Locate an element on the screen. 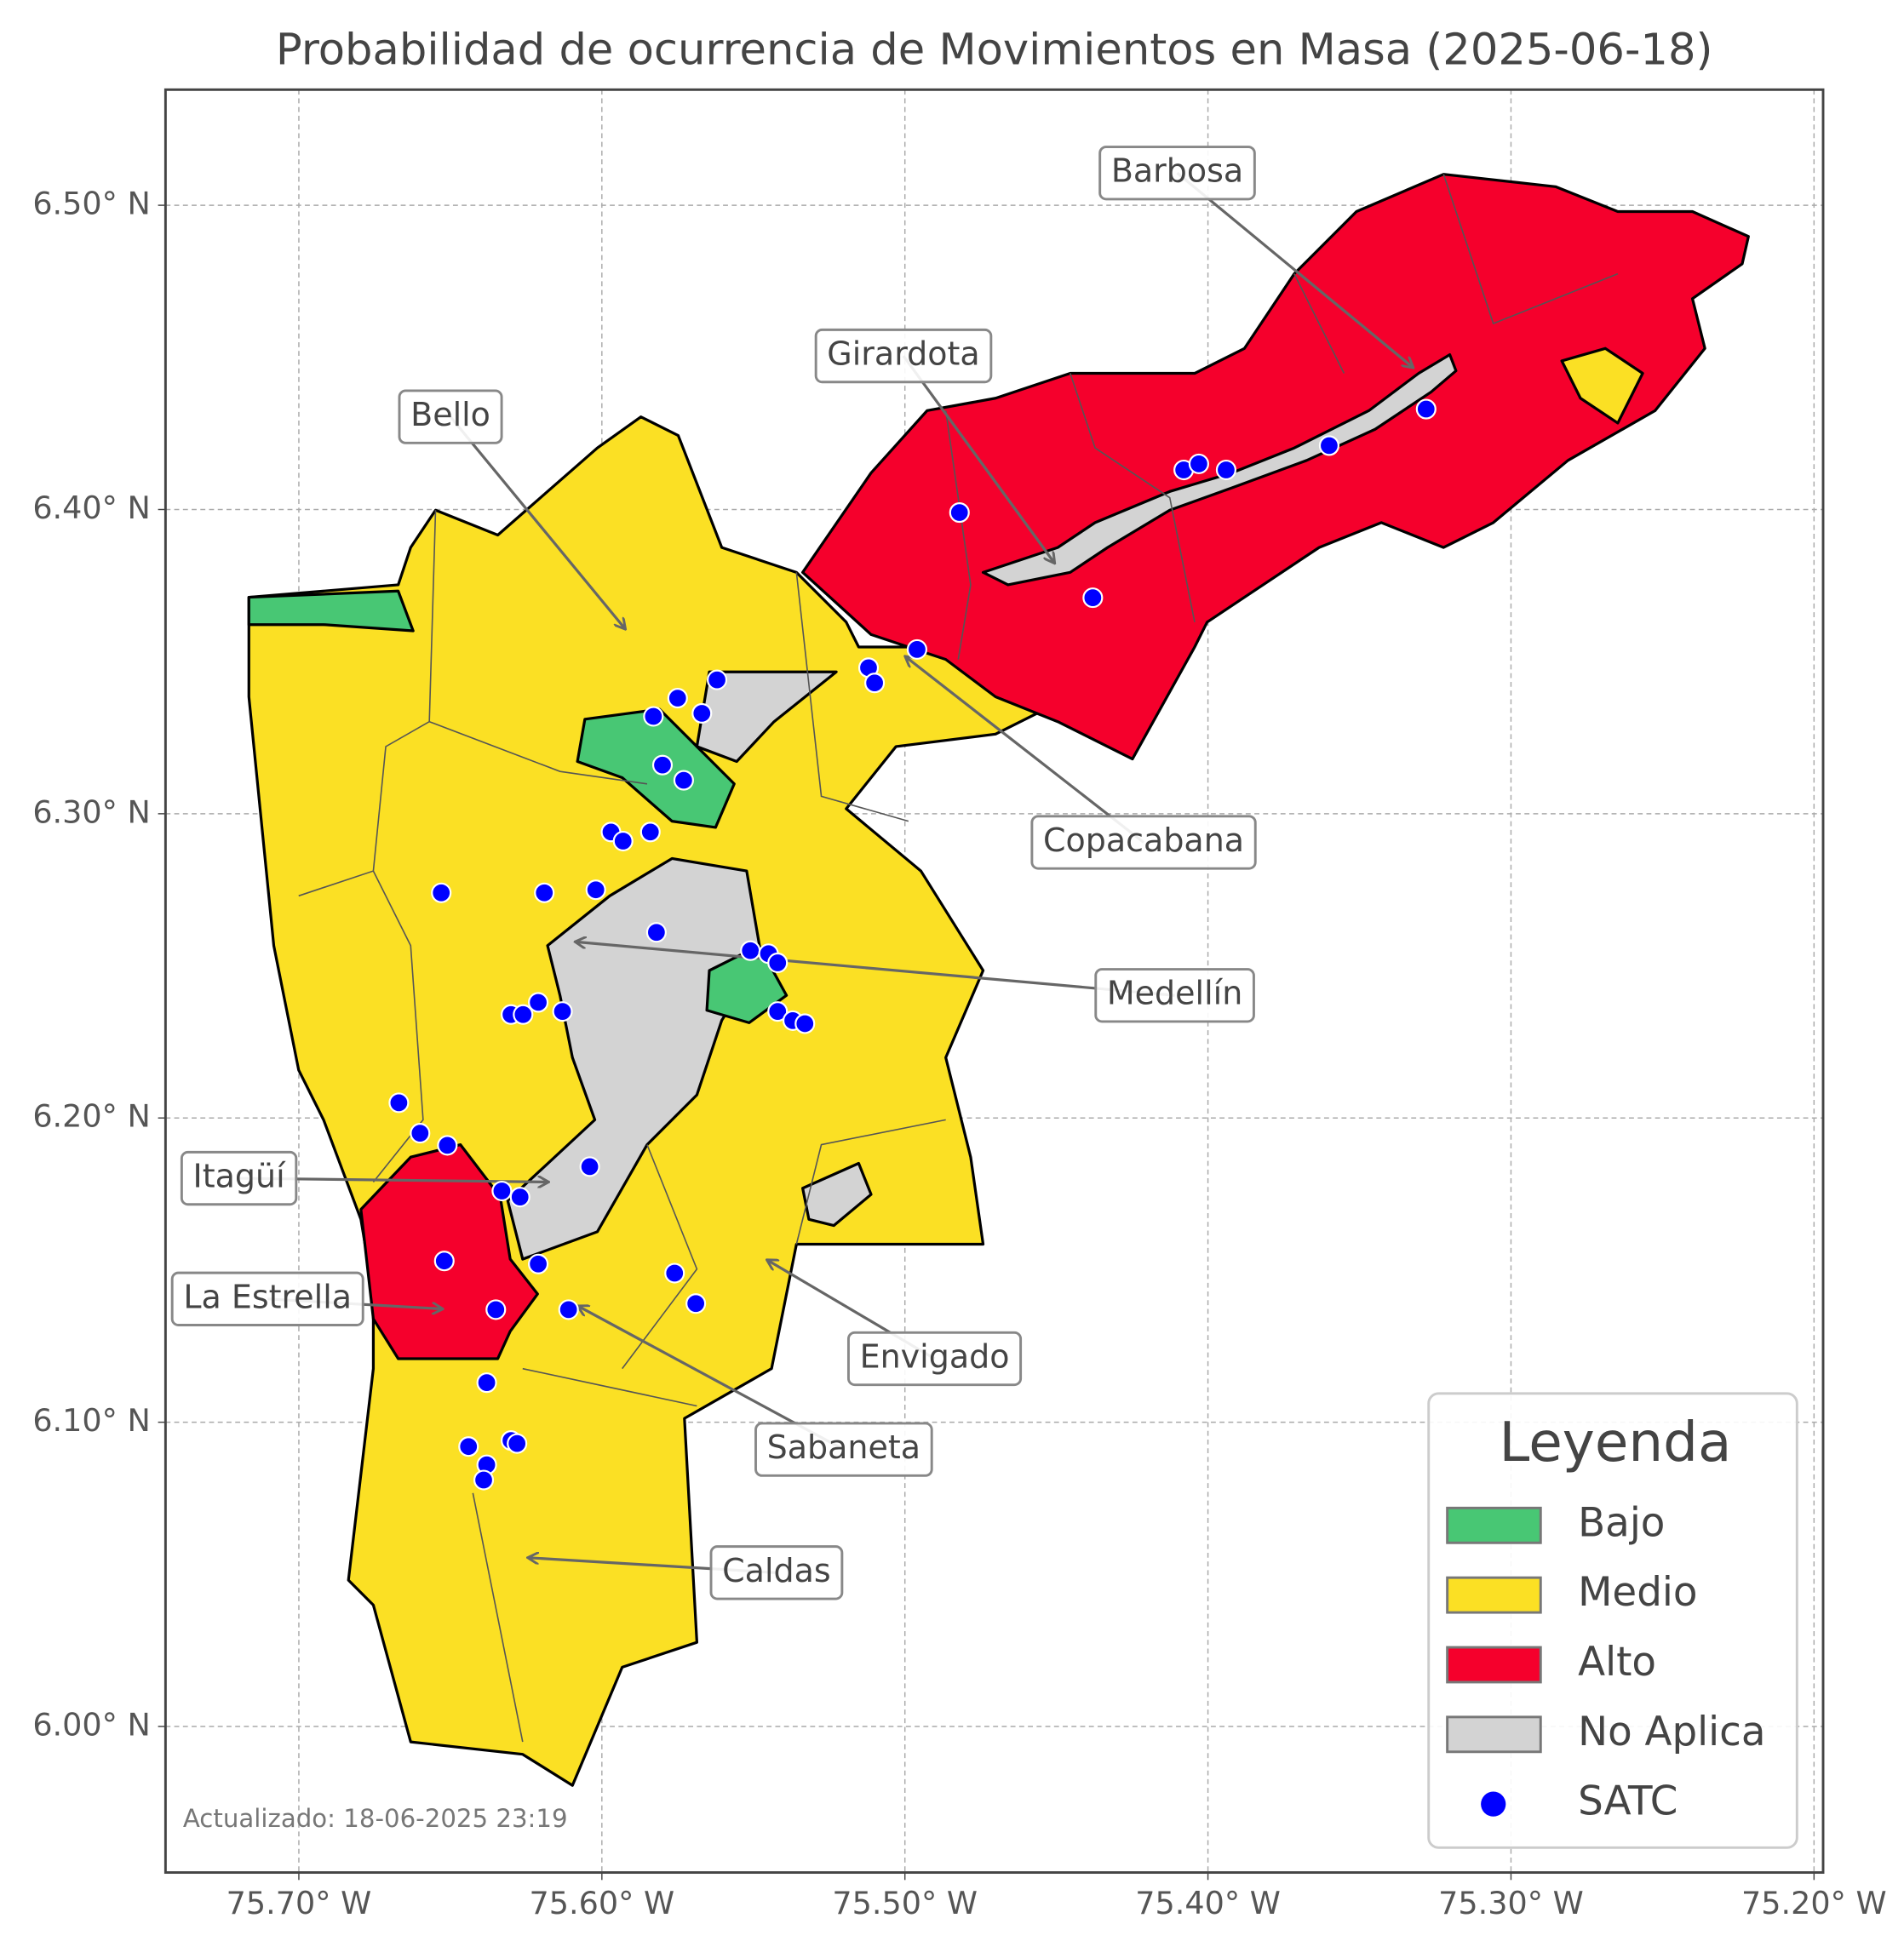 This screenshot has height=1941, width=1904. annotation-label: La Estrella is located at coordinates (267, 1296).